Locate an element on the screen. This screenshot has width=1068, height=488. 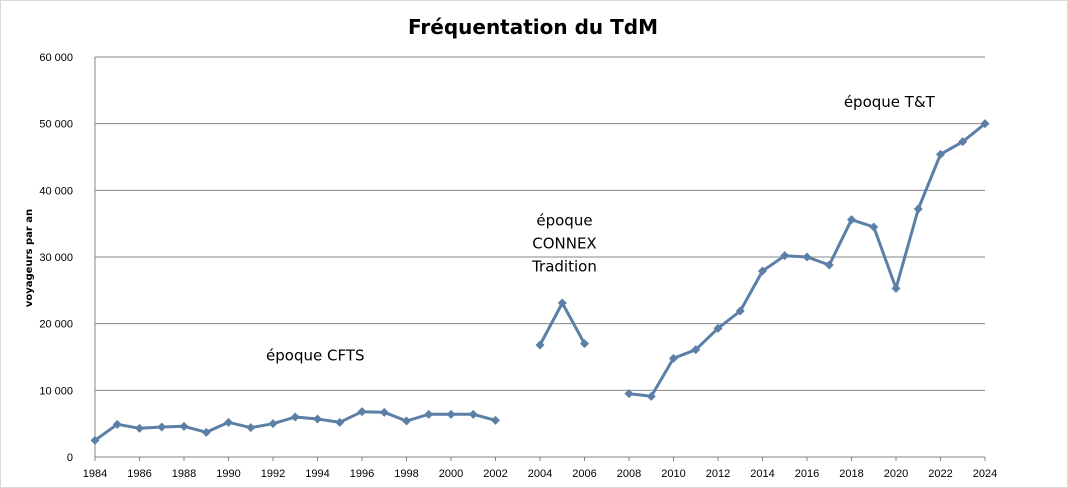
y-tick-labels: 0 10 000 20 000 30 000 40 000 50 000 60 000 is located at coordinates (56, 258).